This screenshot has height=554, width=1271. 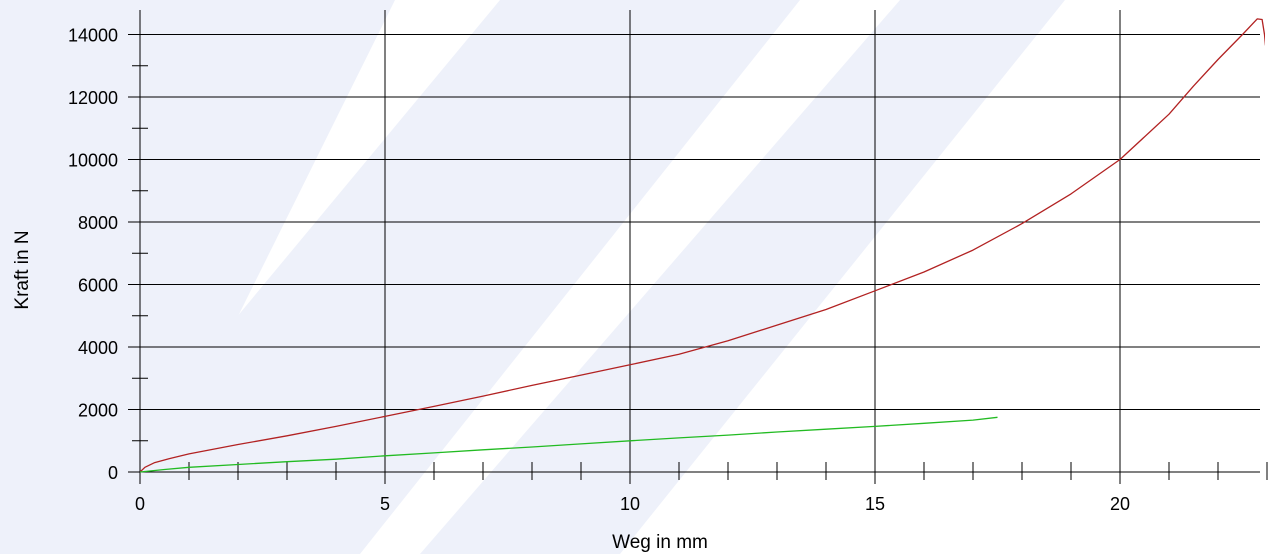 What do you see at coordinates (140, 504) in the screenshot?
I see `x-tick-label: 0` at bounding box center [140, 504].